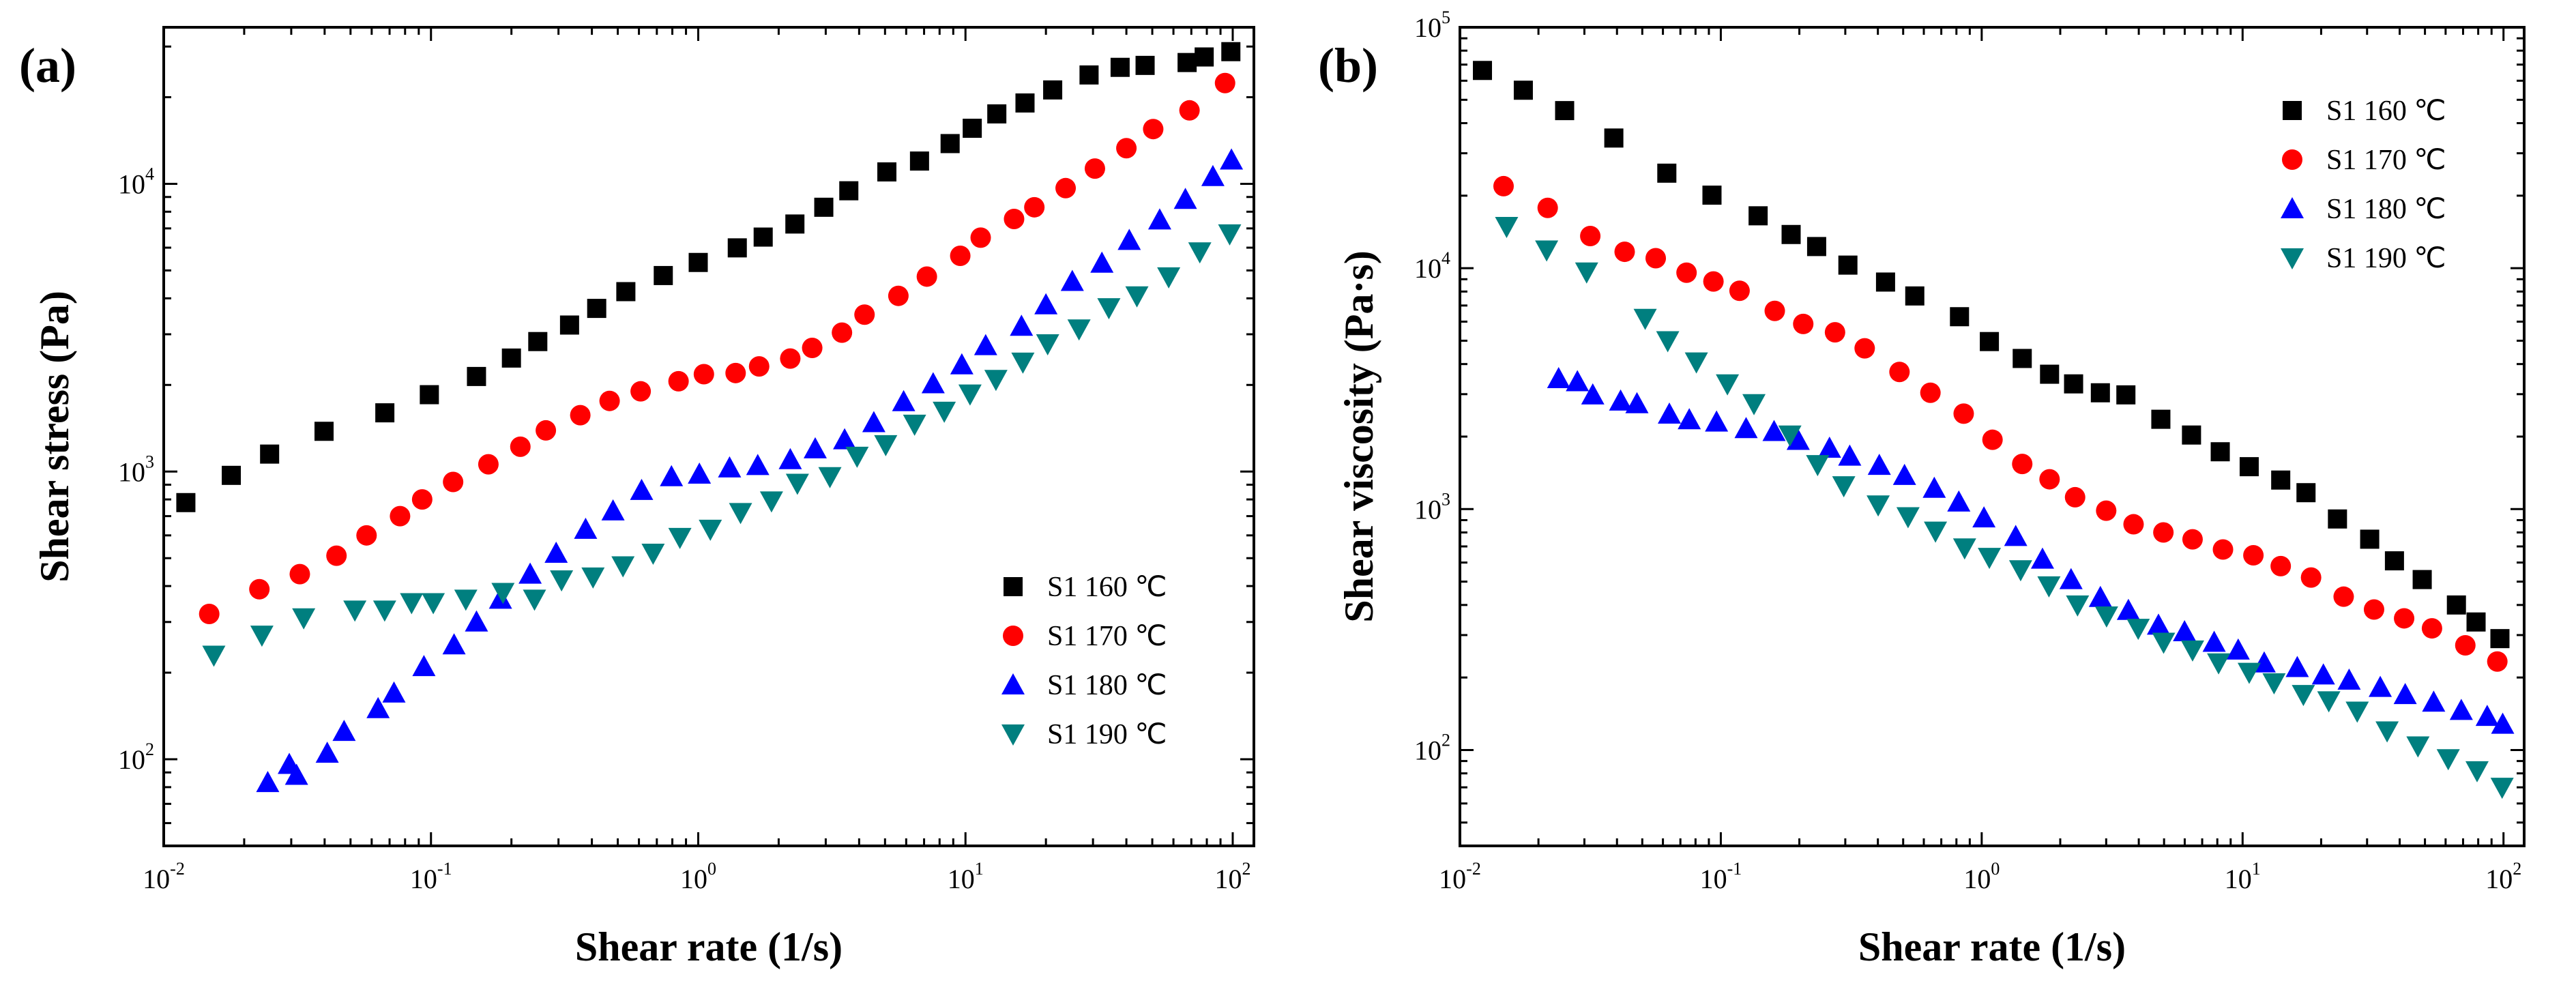 This screenshot has height=983, width=2576. I want to click on panel-label: (b), so click(1348, 65).